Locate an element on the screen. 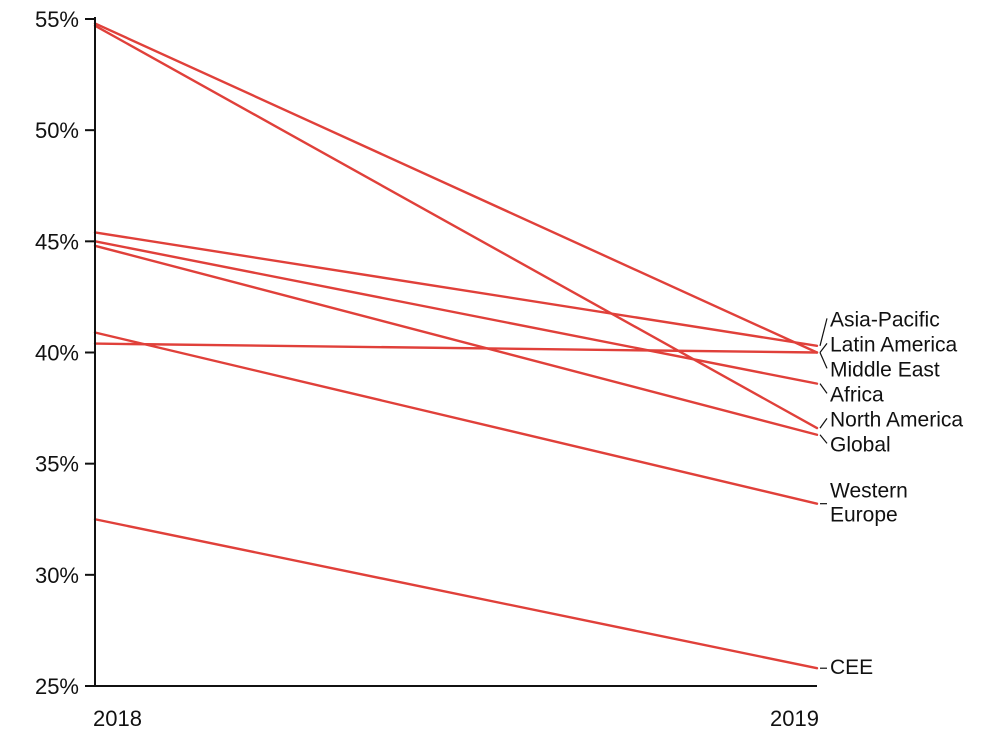 This screenshot has height=731, width=989. y-tick-label: 30% is located at coordinates (57, 575).